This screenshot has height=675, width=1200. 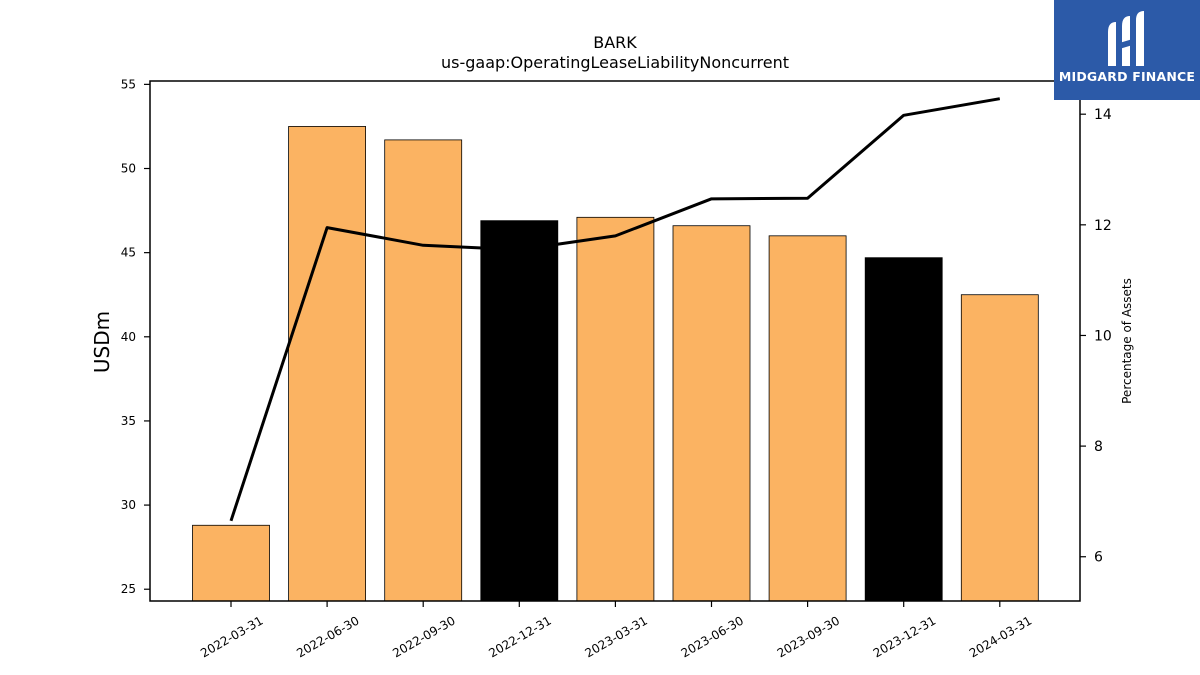 What do you see at coordinates (423, 636) in the screenshot?
I see `x-tick-label: 2022-09-30` at bounding box center [423, 636].